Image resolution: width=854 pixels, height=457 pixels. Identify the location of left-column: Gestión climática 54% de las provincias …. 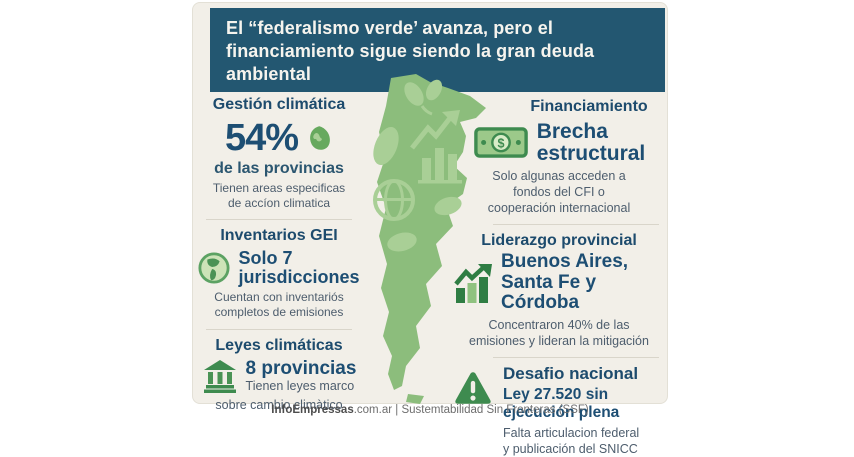
(279, 255).